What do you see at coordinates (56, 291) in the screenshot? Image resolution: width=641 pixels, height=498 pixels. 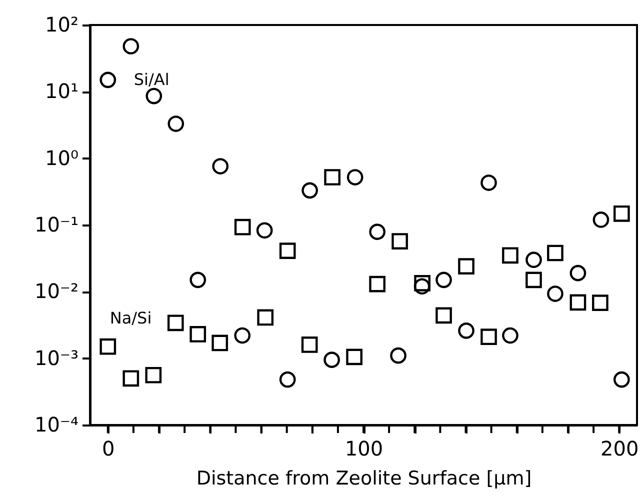 I see `y-tick-label: 10⁻²` at bounding box center [56, 291].